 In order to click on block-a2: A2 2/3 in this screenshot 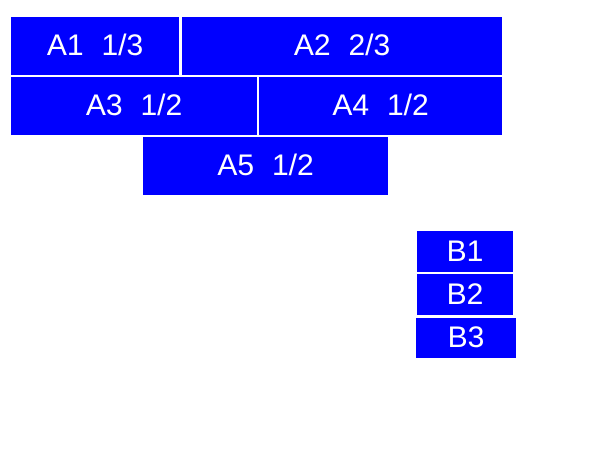, I will do `click(342, 46)`.